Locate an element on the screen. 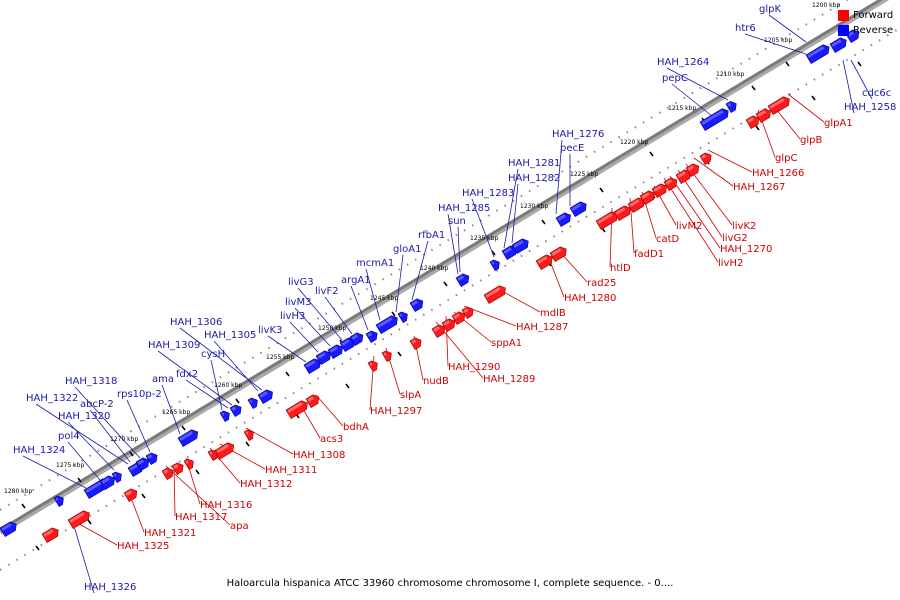 This screenshot has height=600, width=900. reverse-gene-label: argA1 is located at coordinates (356, 280).